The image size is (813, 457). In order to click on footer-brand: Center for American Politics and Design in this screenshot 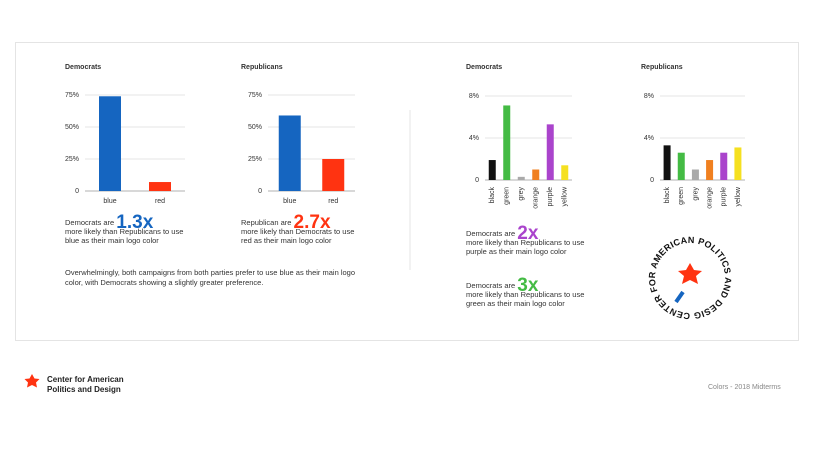, I will do `click(85, 385)`.